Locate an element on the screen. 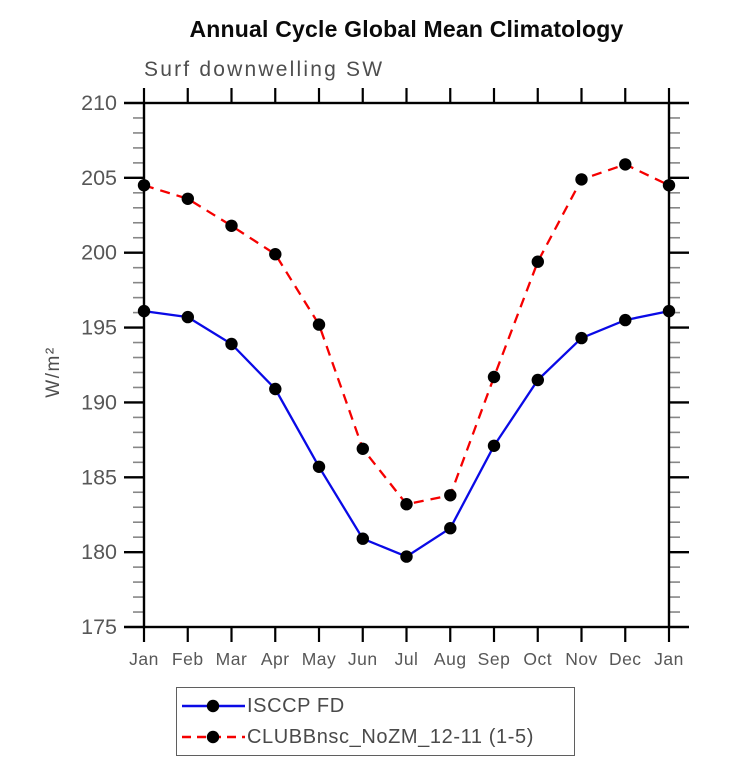 This screenshot has width=733, height=764. y-tick-label: 175 is located at coordinates (99, 627).